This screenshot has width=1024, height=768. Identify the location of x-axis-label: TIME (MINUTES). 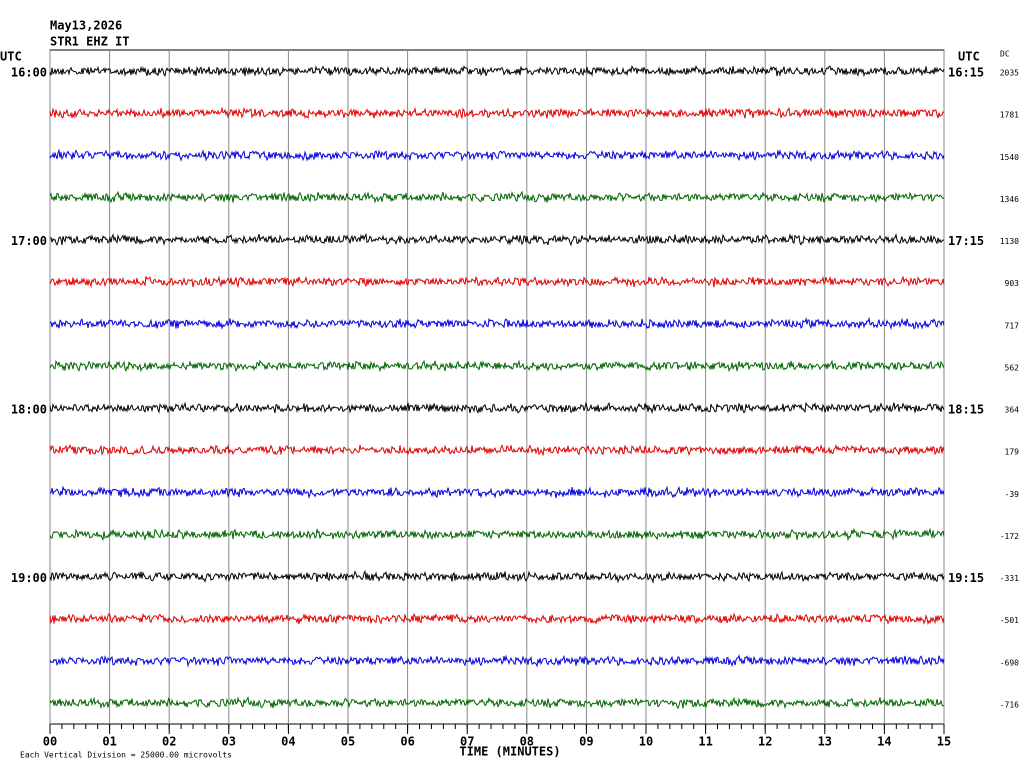
(509, 752).